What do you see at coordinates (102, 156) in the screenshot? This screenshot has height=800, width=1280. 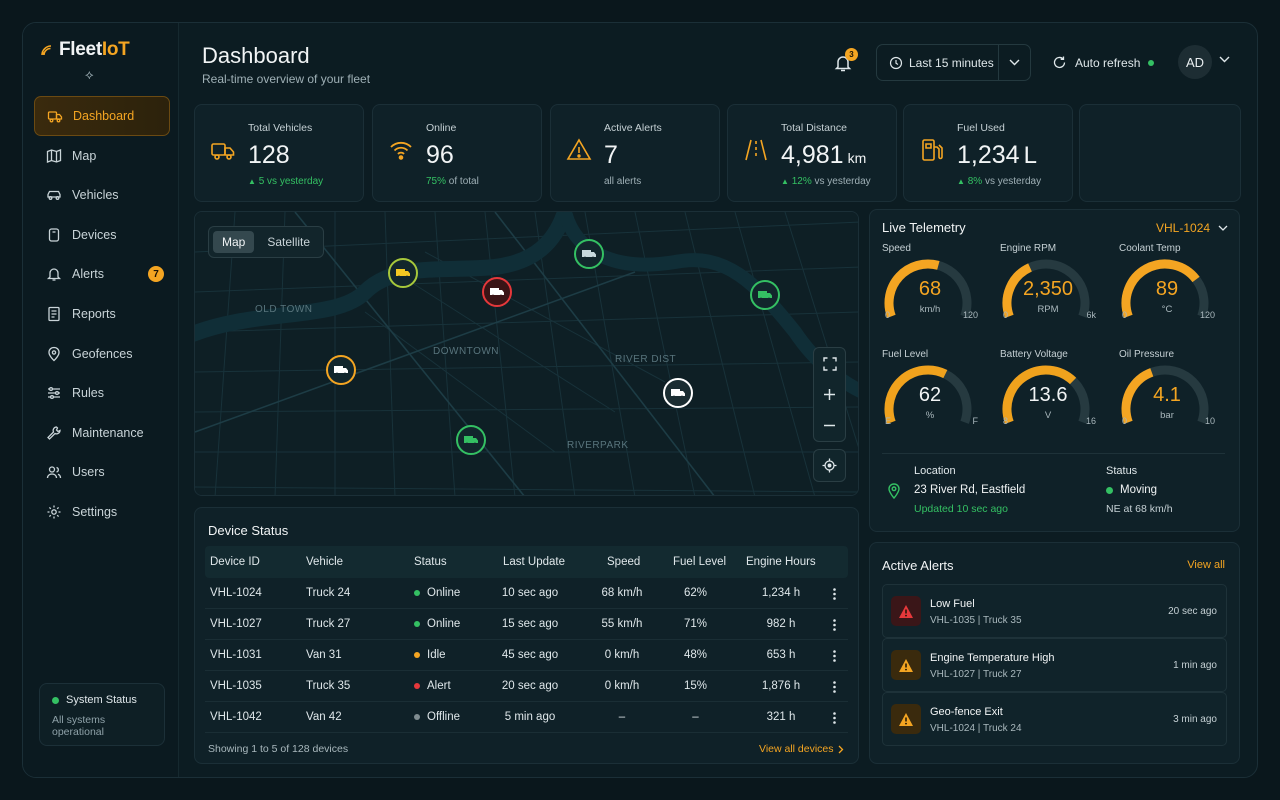 I see `sidebar-item-map: Map` at bounding box center [102, 156].